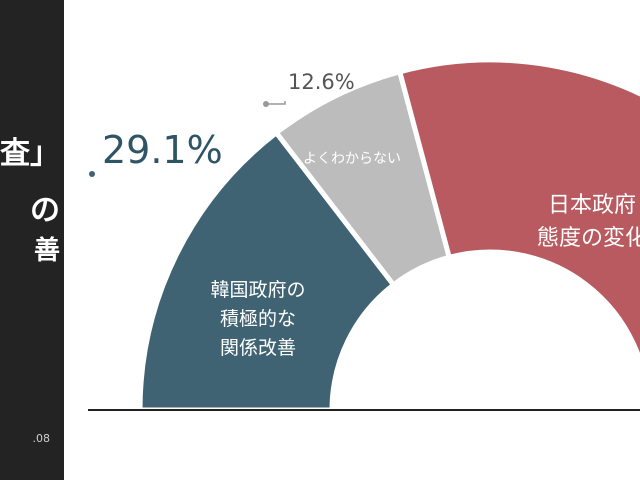 This screenshot has height=480, width=640. Describe the element at coordinates (30, 153) in the screenshot. I see `panel-title-line-1: 査」` at that location.